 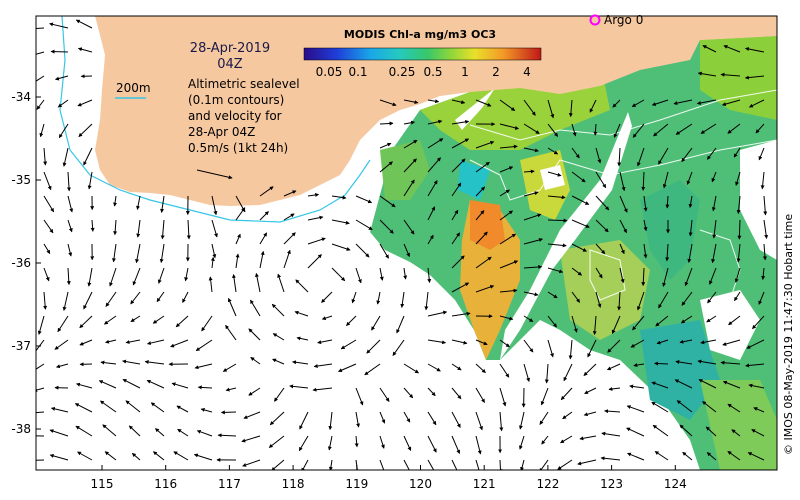 I want to click on x-tick-label: 118, so click(x=293, y=484).